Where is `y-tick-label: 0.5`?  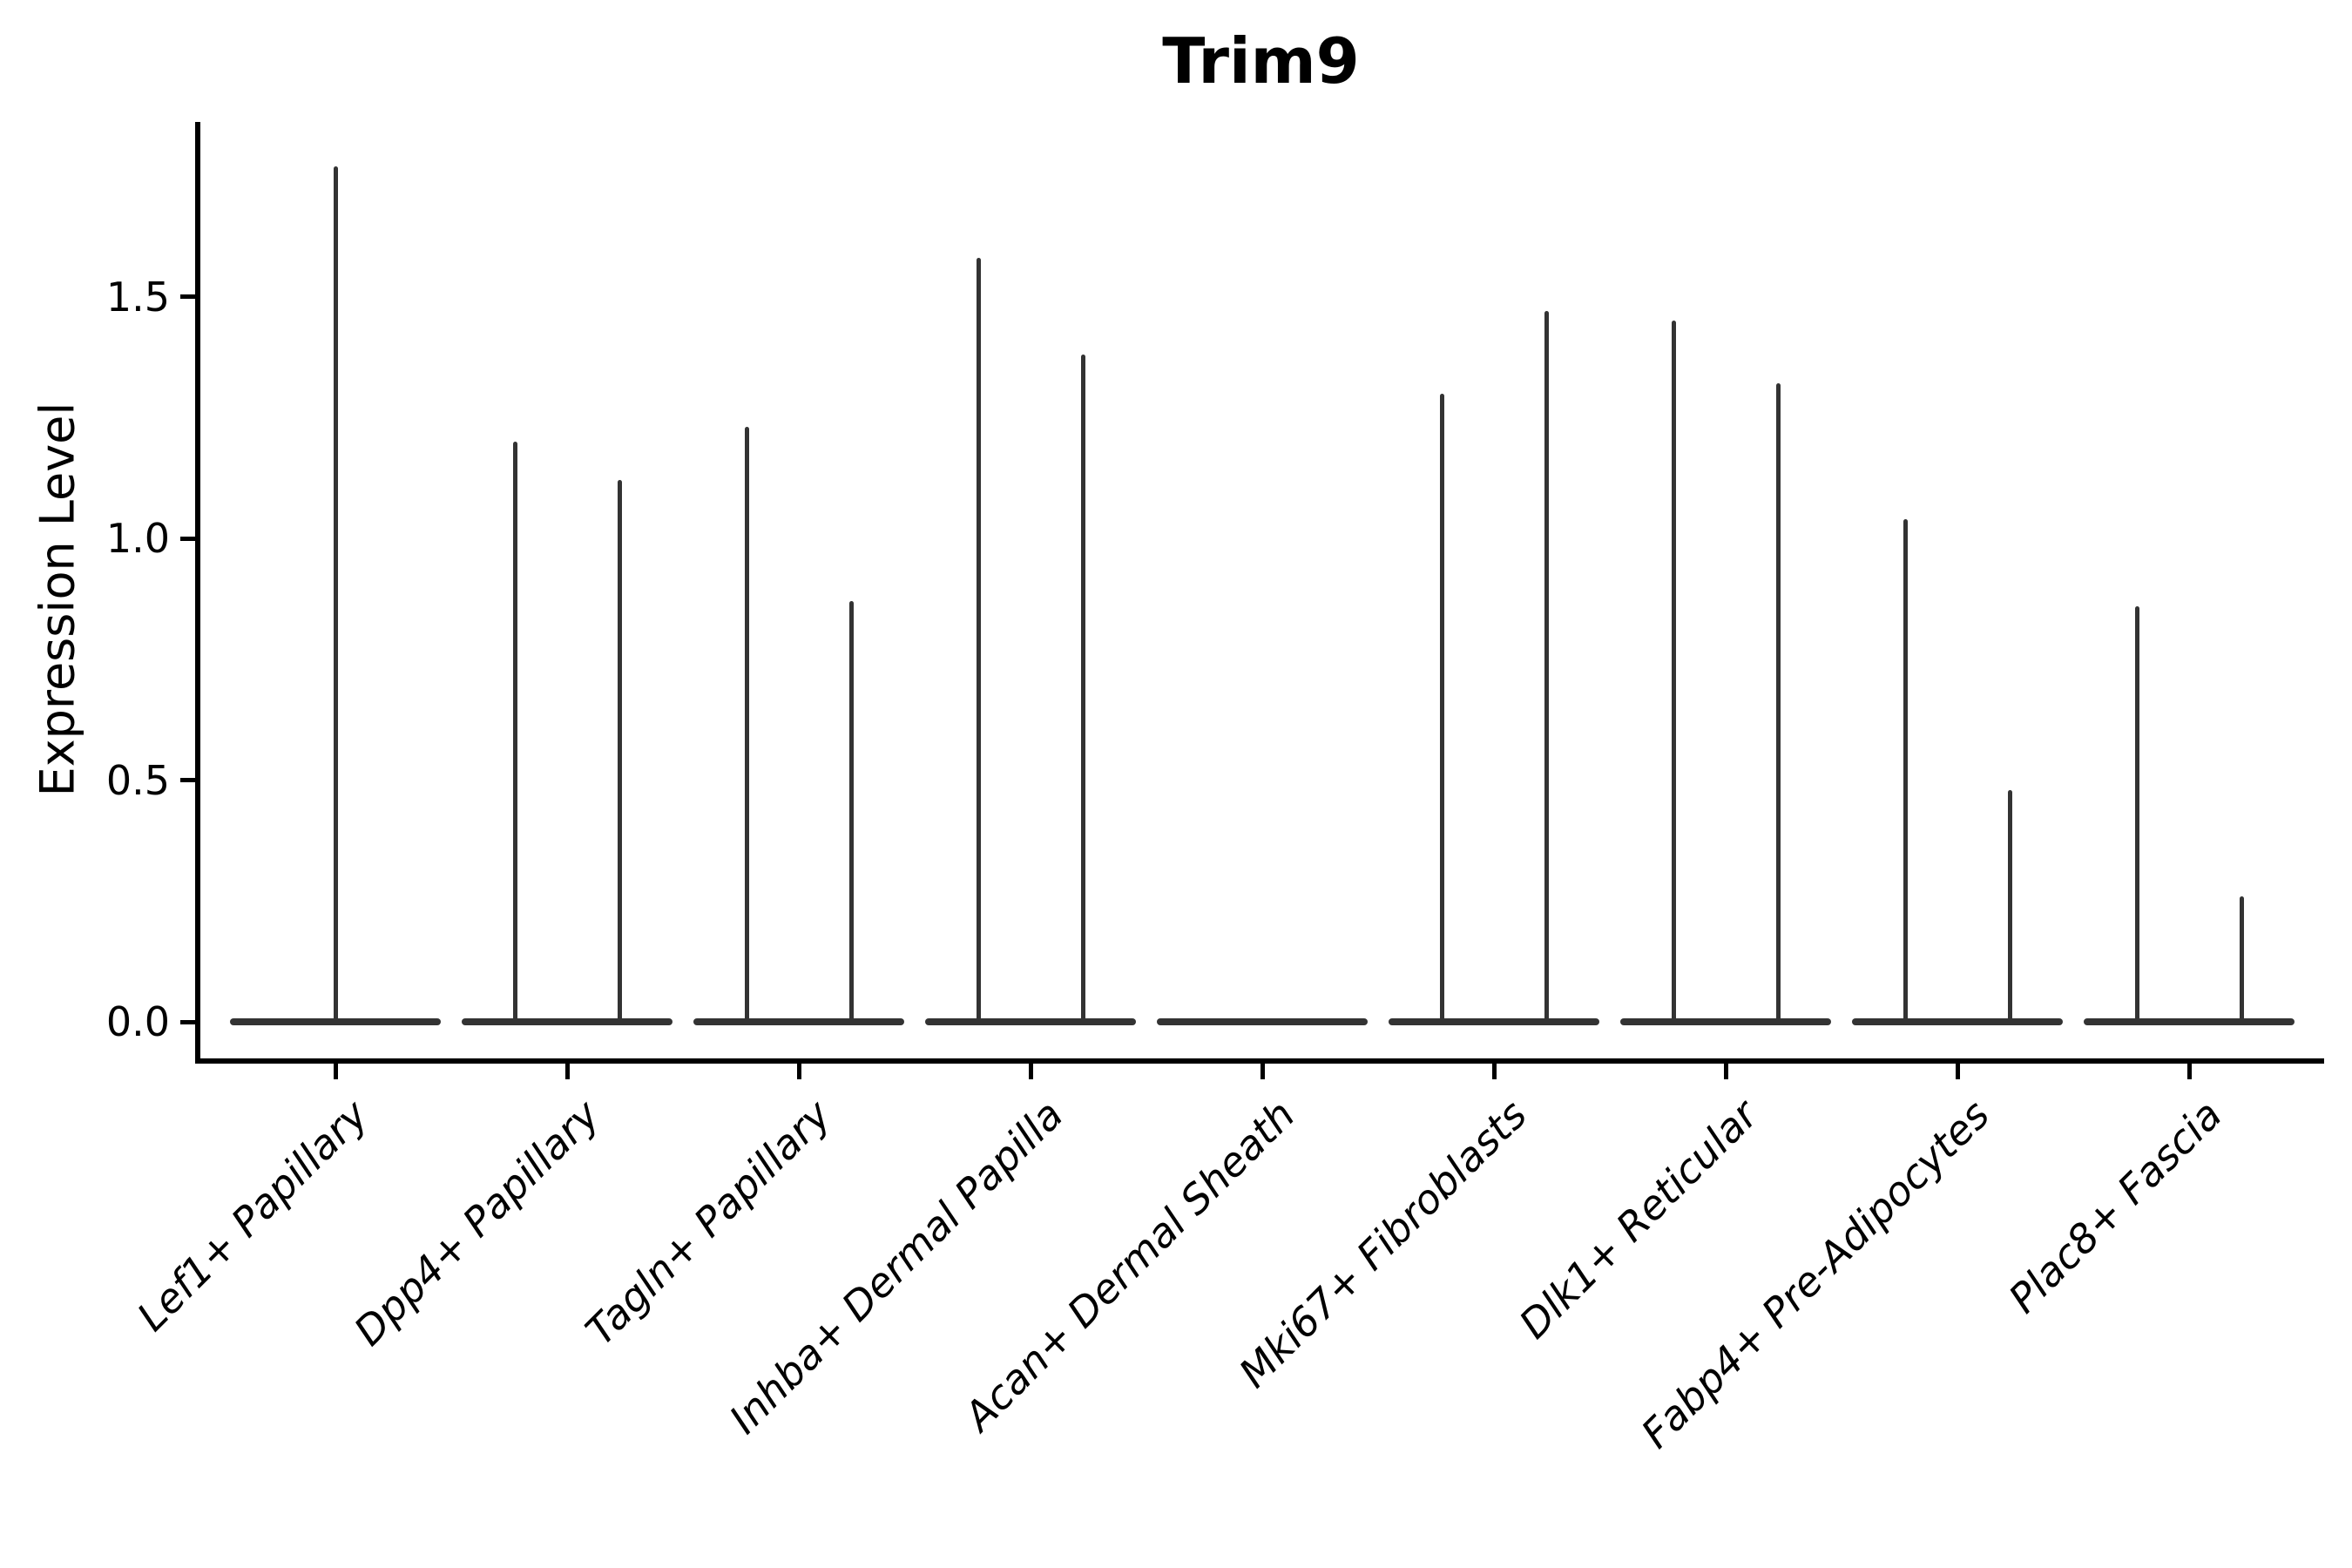 y-tick-label: 0.5 is located at coordinates (137, 780).